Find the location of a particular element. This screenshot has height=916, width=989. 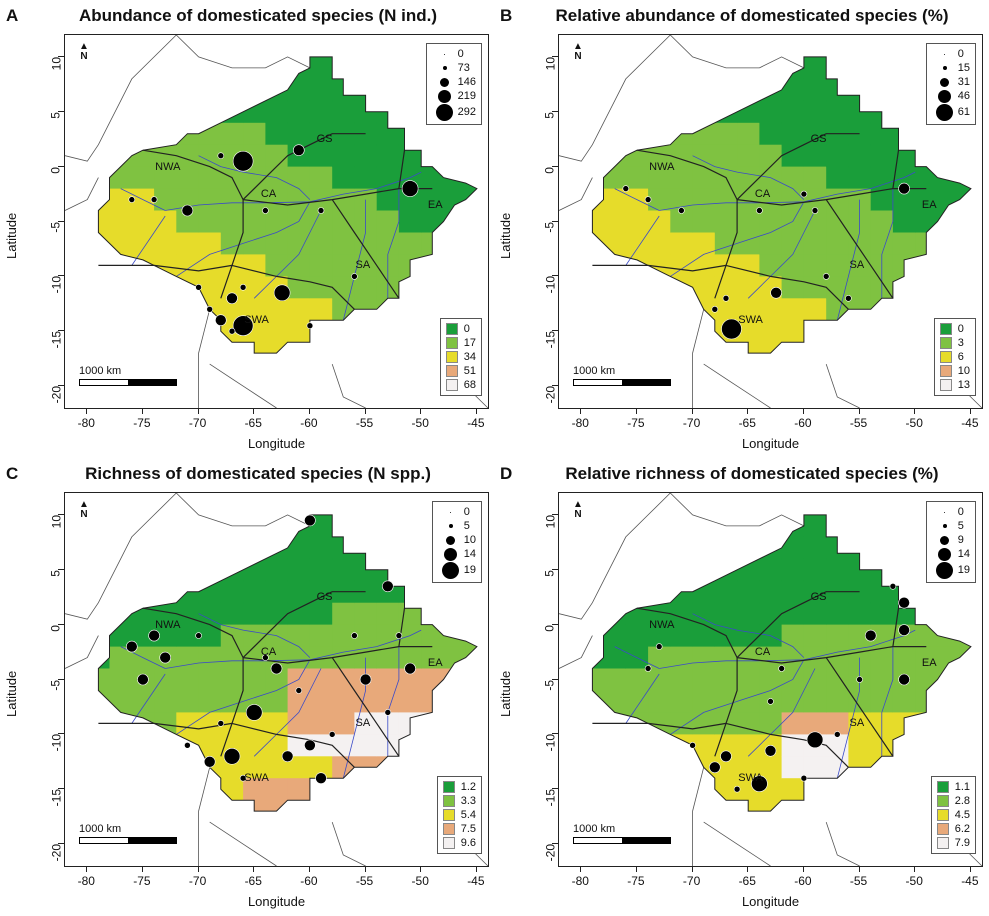

north-label: N is located at coordinates (84, 514).